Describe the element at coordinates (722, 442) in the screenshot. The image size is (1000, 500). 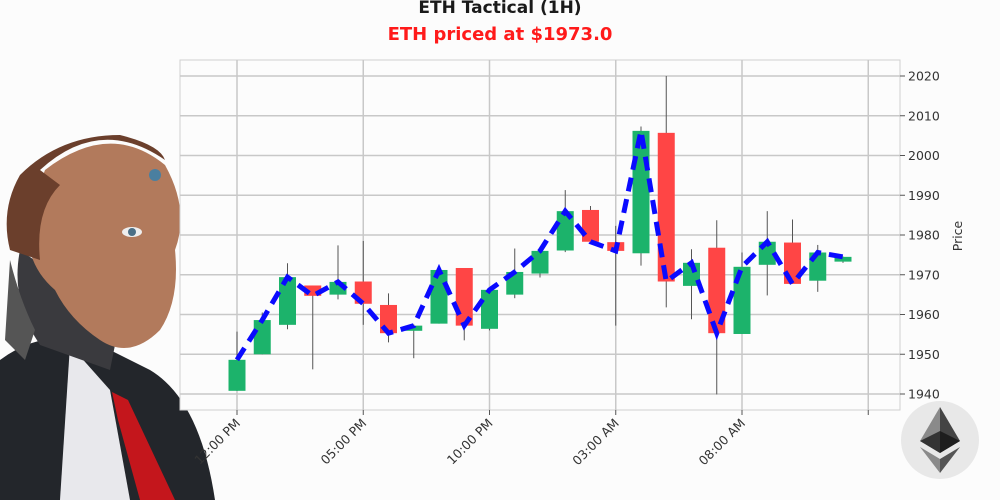
I see `x-tick-label: 08:00 AM` at that location.